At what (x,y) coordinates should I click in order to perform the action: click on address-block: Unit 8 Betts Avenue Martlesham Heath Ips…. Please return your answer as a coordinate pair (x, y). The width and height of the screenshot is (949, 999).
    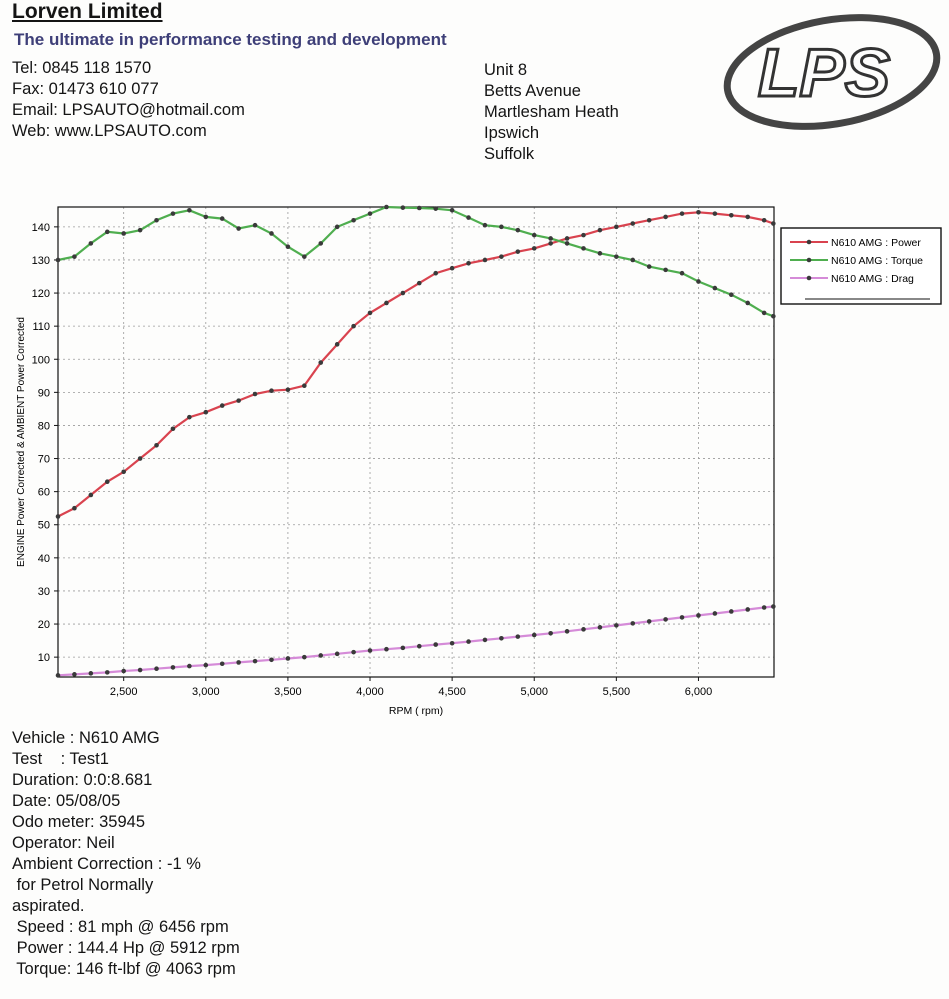
    Looking at the image, I should click on (551, 112).